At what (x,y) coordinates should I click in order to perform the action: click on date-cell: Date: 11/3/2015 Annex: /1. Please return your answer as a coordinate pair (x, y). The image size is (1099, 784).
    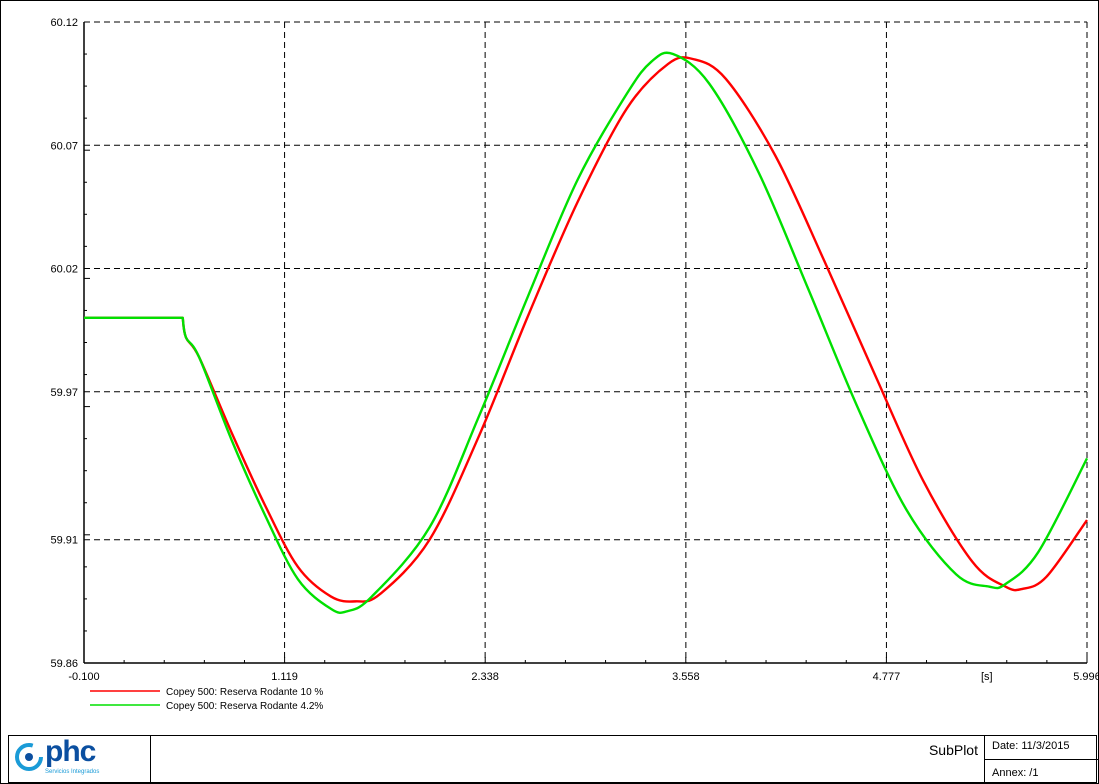
    Looking at the image, I should click on (1041, 759).